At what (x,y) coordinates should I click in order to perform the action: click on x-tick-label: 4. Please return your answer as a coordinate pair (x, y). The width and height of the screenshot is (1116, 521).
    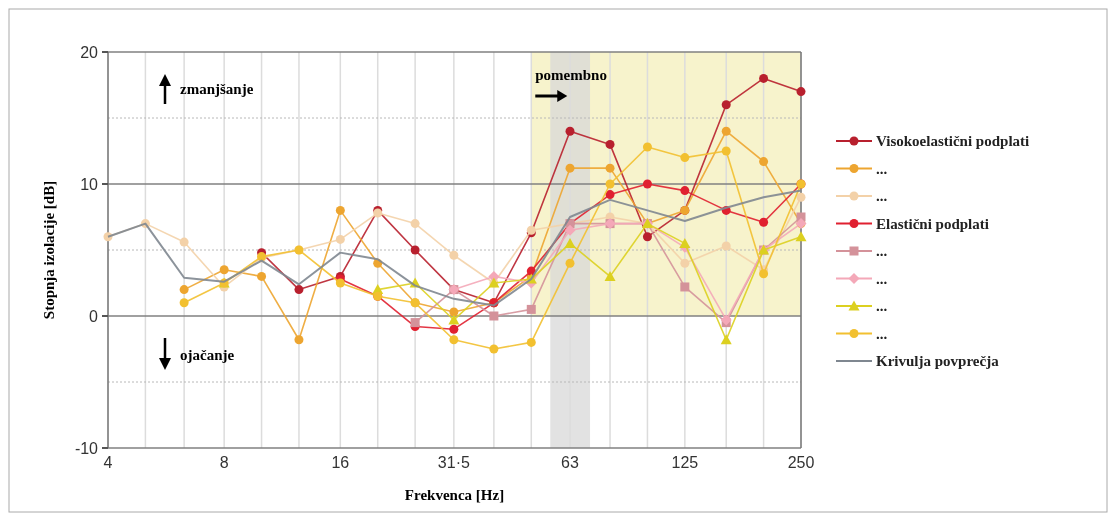
    Looking at the image, I should click on (108, 462).